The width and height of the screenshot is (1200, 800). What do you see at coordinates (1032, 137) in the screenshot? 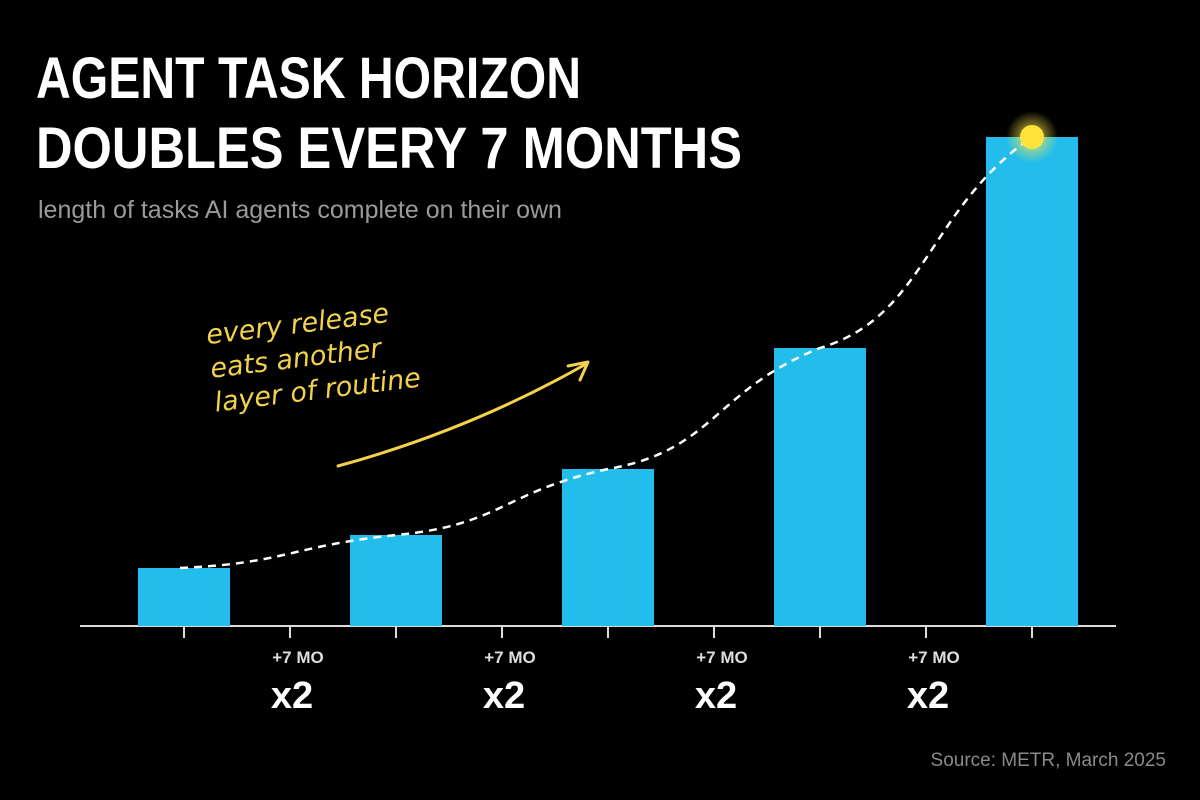
I see `end-dot` at bounding box center [1032, 137].